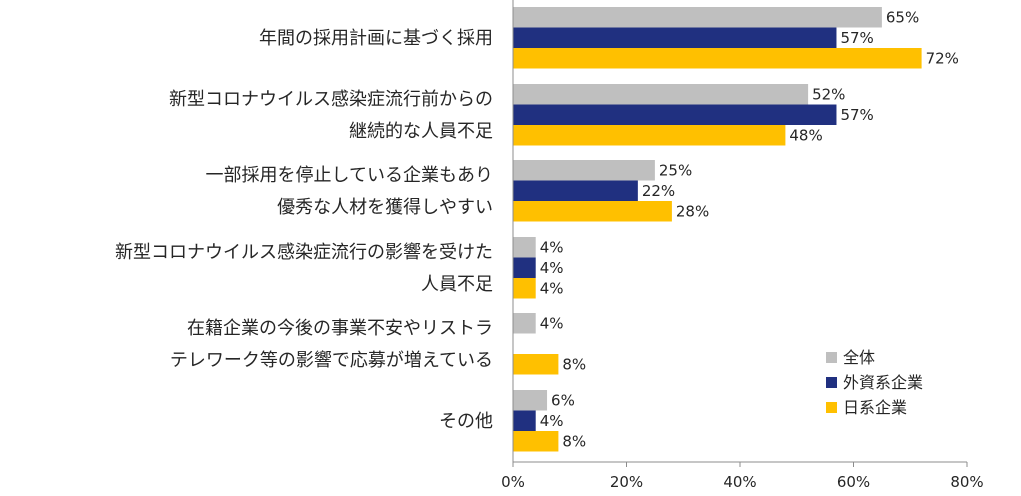 The height and width of the screenshot is (496, 1021). What do you see at coordinates (349, 175) in the screenshot?
I see `category-label: 一部採用を停止している企業もあり` at bounding box center [349, 175].